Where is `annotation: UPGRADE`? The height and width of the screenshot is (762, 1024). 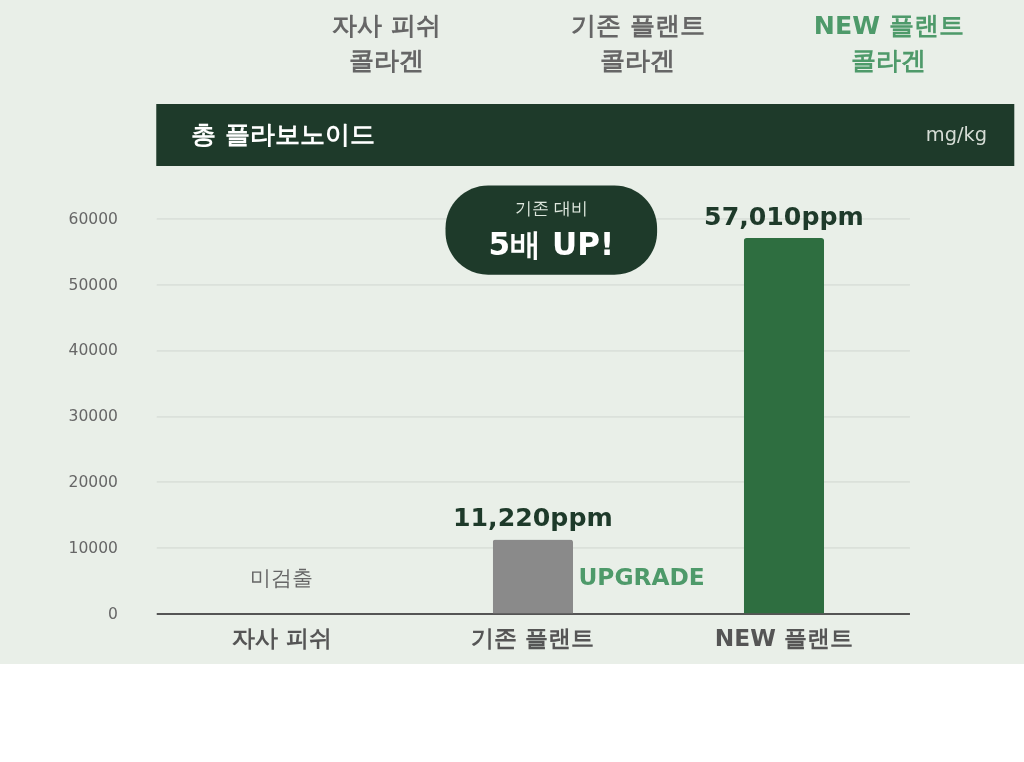 annotation: UPGRADE is located at coordinates (641, 577).